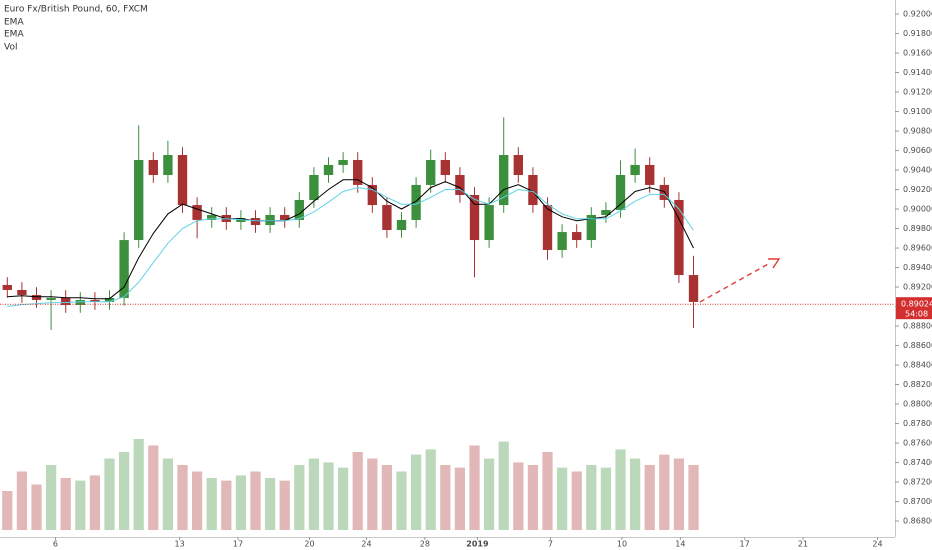 The image size is (932, 550). What do you see at coordinates (76, 10) in the screenshot?
I see `chart-title: Euro Fx/British Pound, 60, FXCM` at bounding box center [76, 10].